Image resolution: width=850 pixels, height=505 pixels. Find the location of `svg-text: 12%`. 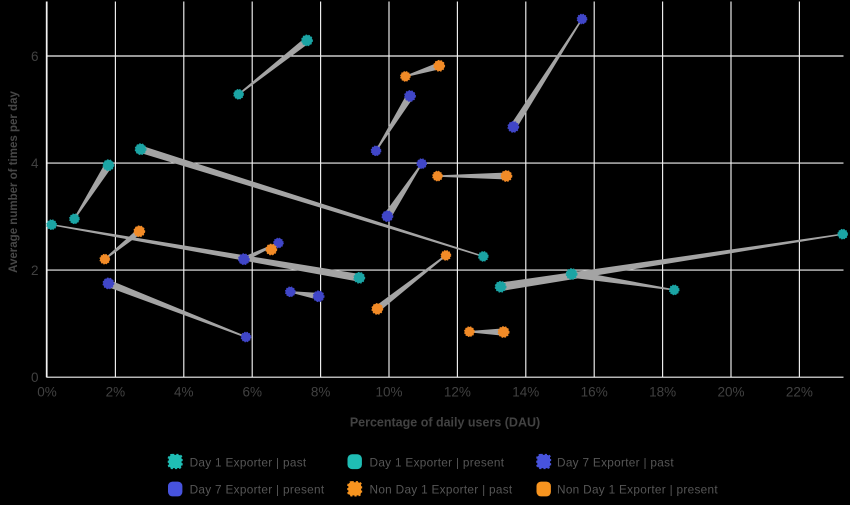

svg-text: 12% is located at coordinates (457, 392).